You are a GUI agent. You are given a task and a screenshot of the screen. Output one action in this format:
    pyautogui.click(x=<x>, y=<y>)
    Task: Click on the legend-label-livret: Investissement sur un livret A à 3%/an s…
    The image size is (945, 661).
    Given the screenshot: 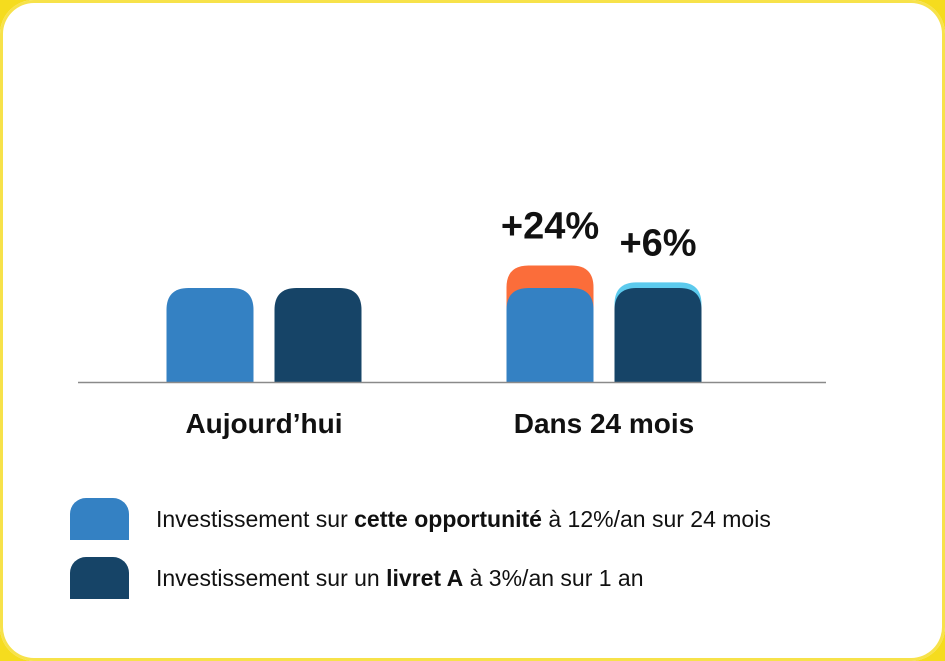 What is the action you would take?
    pyautogui.click(x=400, y=577)
    